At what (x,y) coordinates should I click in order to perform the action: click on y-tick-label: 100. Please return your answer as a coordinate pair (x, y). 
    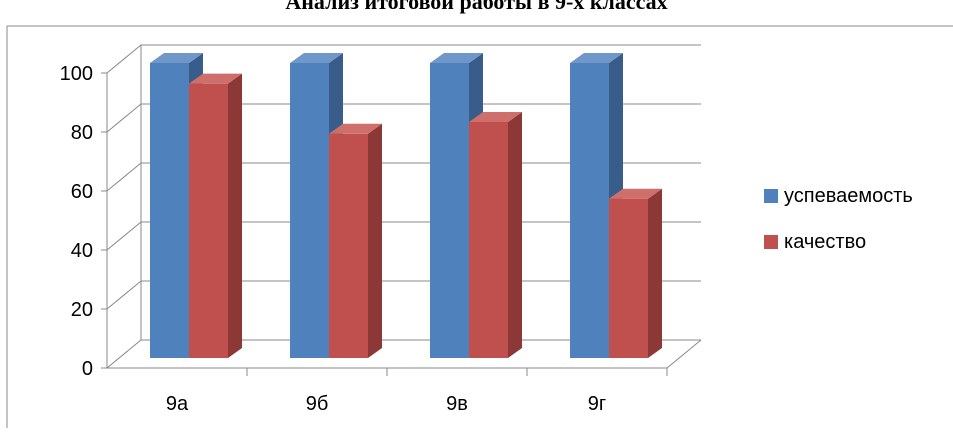
    Looking at the image, I should click on (76, 74).